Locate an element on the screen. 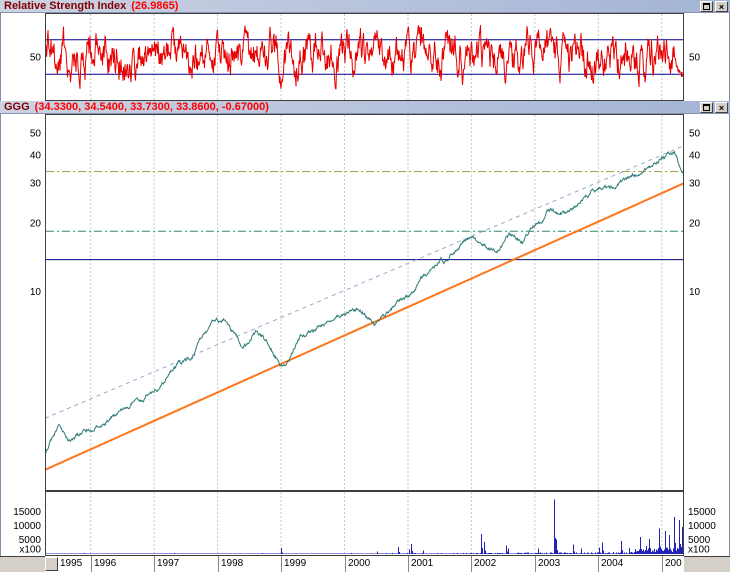 The image size is (730, 572). rsi-value: (26.9865) is located at coordinates (155, 6).